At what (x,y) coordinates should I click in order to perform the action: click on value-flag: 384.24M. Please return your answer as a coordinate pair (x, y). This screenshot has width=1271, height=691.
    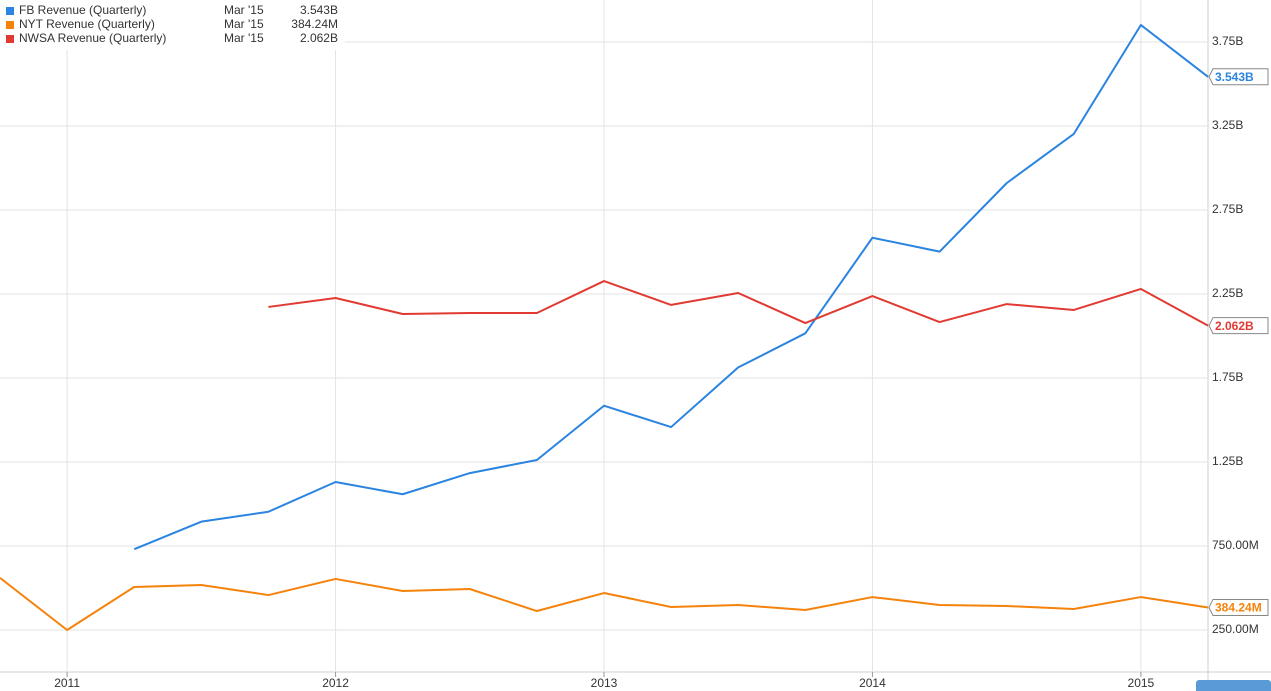
    Looking at the image, I should click on (1238, 607).